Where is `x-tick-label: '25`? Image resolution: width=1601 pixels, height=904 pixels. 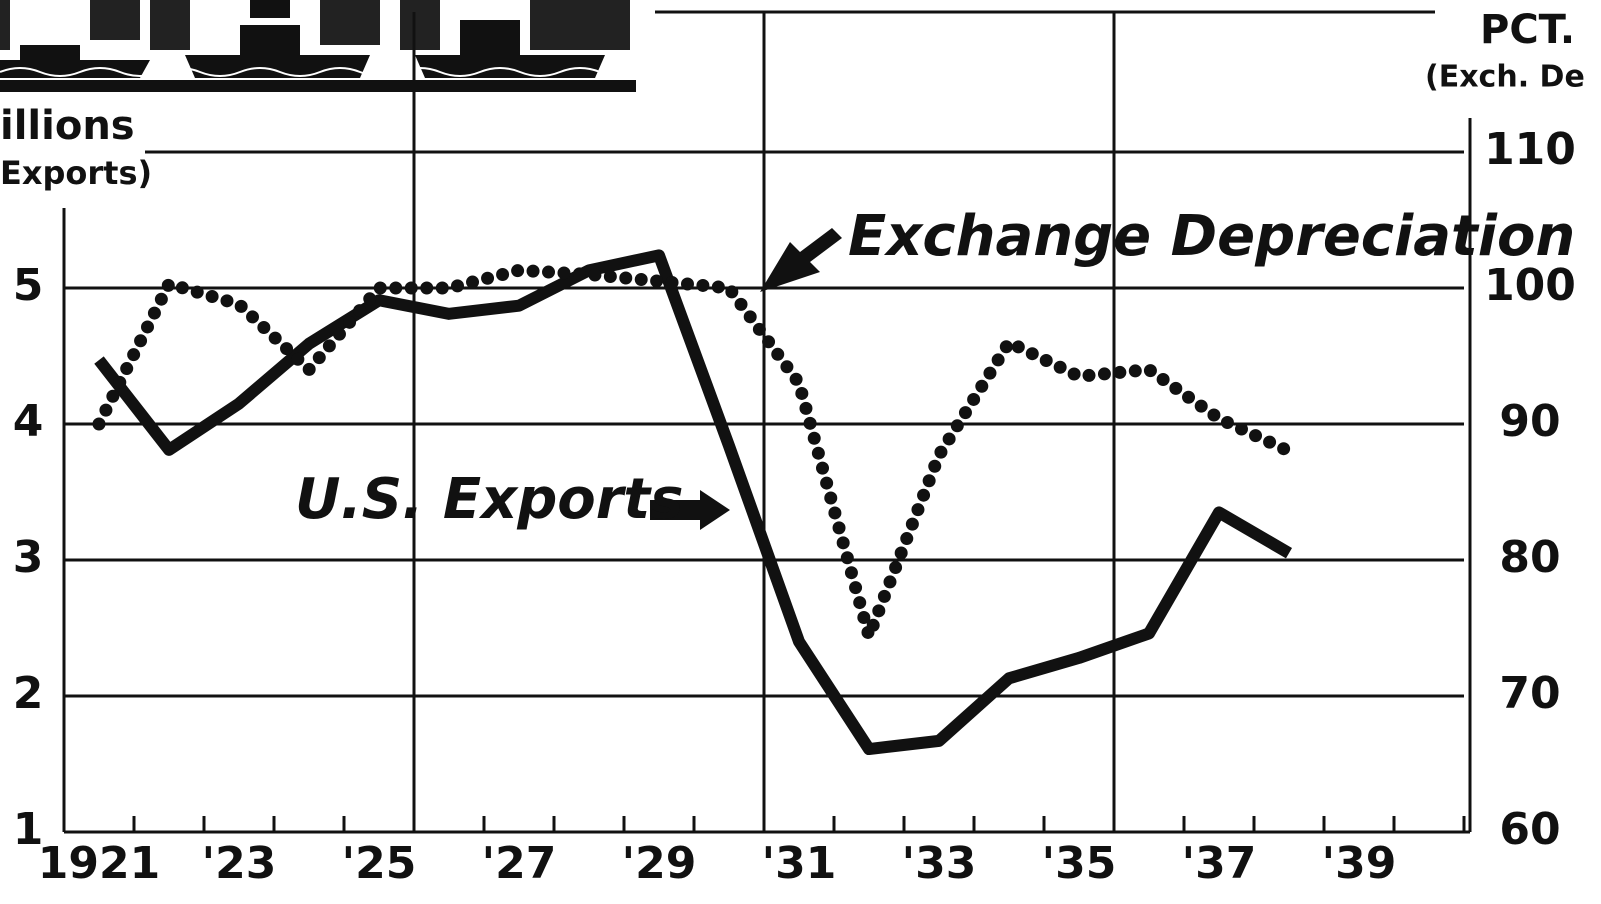
x-tick-label: '25 is located at coordinates (379, 863).